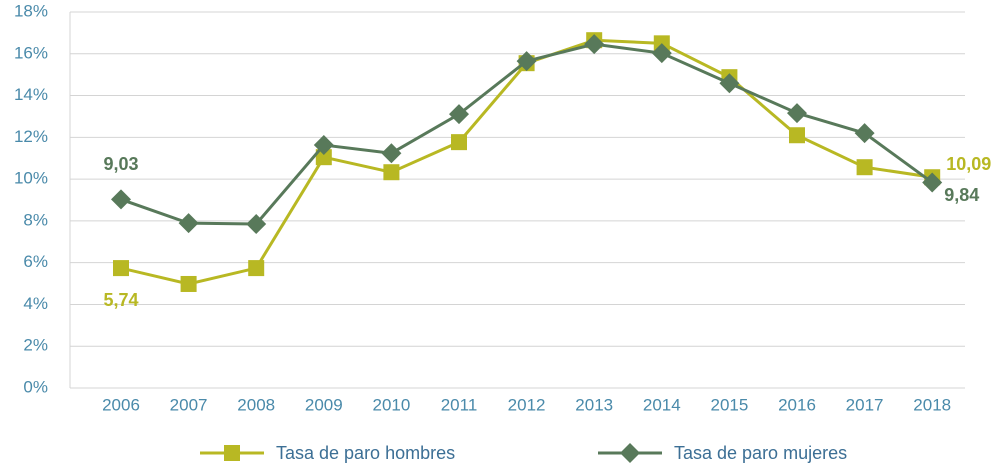 Image resolution: width=1003 pixels, height=467 pixels. Describe the element at coordinates (932, 404) in the screenshot. I see `x-tick-label: 2018` at that location.